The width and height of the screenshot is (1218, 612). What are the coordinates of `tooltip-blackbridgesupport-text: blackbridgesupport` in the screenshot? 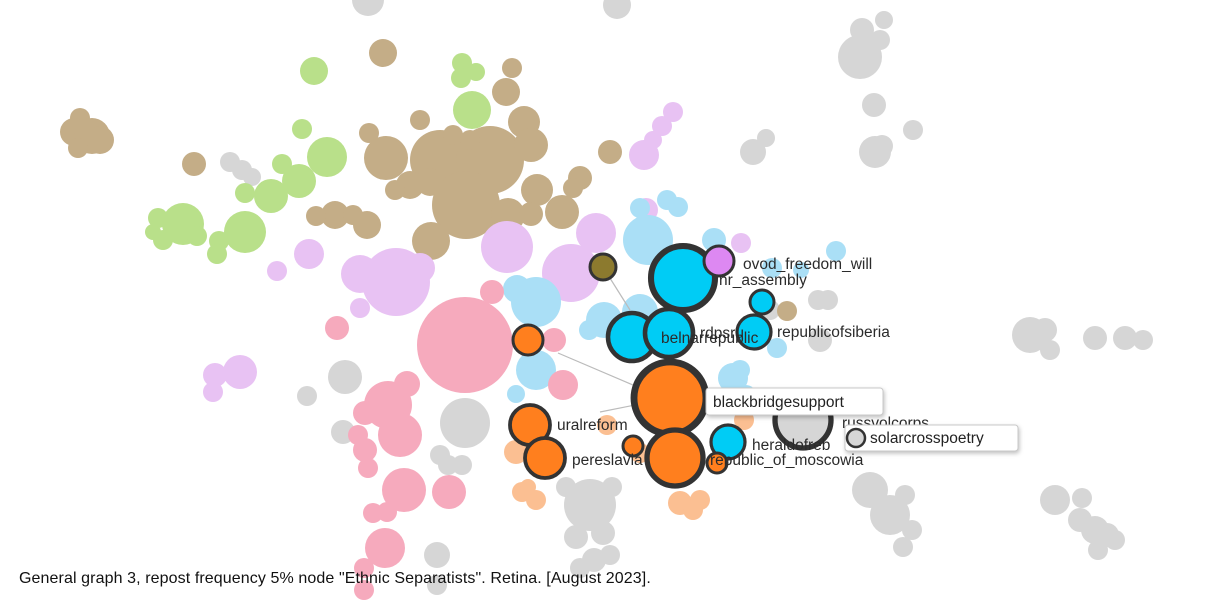 It's located at (779, 402).